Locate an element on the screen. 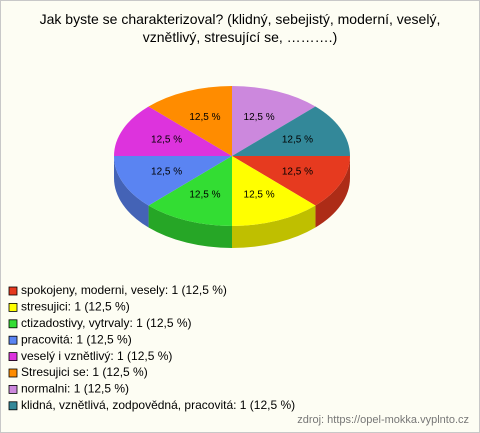 This screenshot has width=480, height=433. legend-label: stresujici: 1 (12,5 %) is located at coordinates (75, 307).